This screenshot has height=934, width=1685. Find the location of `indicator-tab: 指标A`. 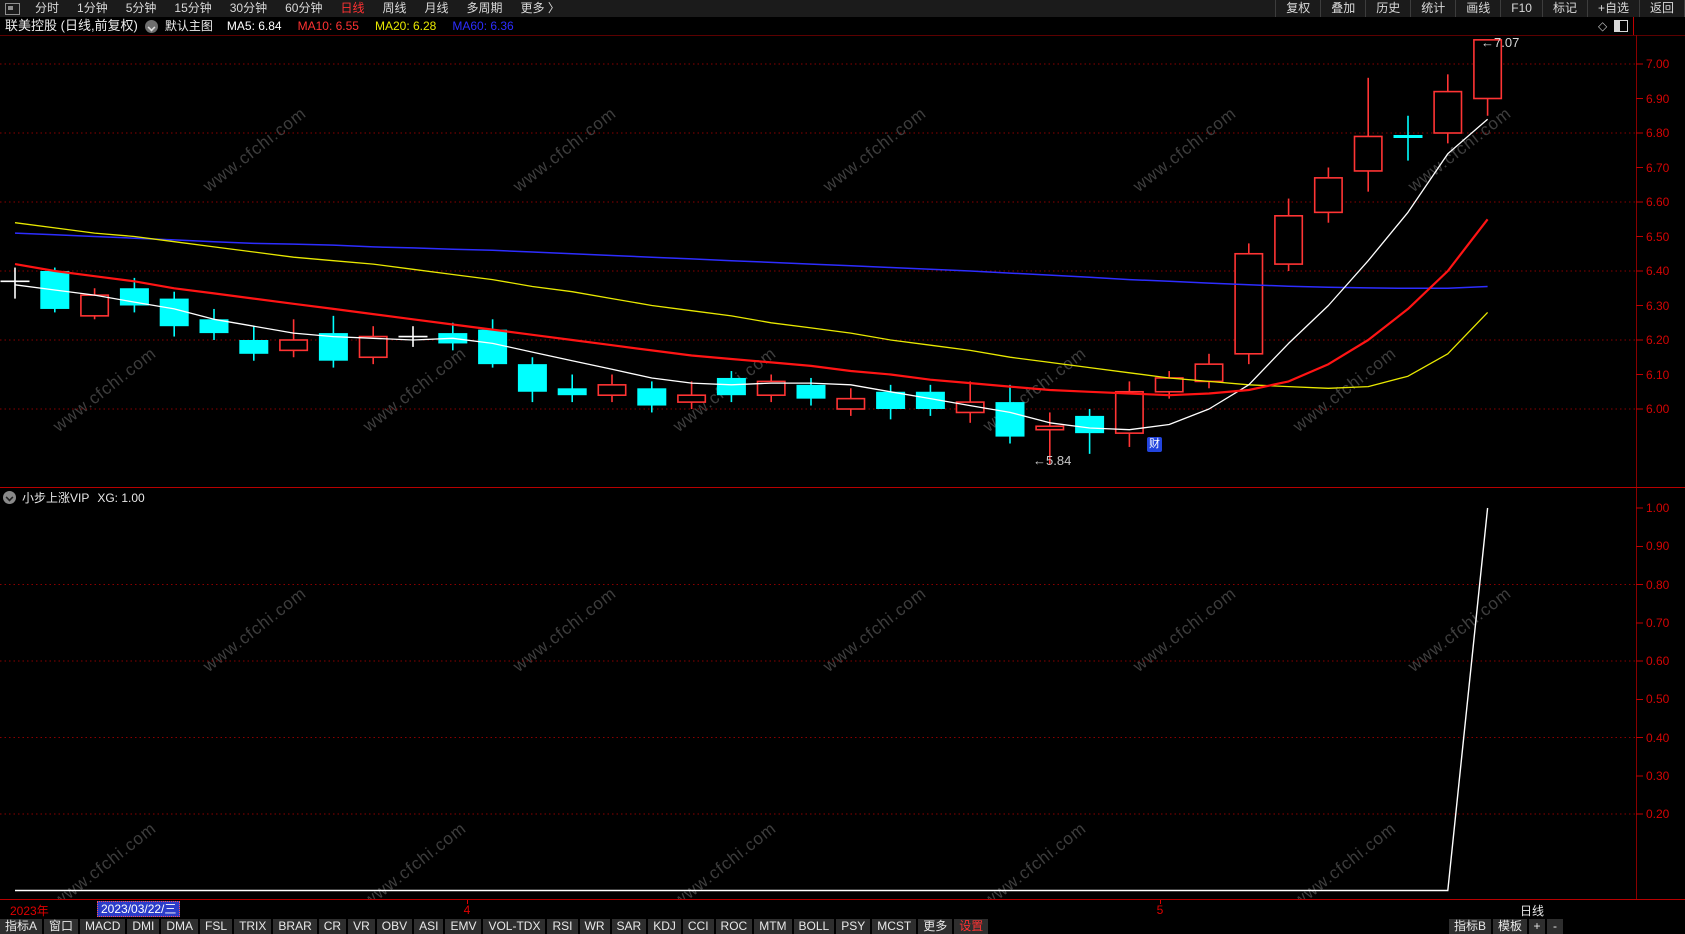

indicator-tab: 指标A is located at coordinates (21, 926).